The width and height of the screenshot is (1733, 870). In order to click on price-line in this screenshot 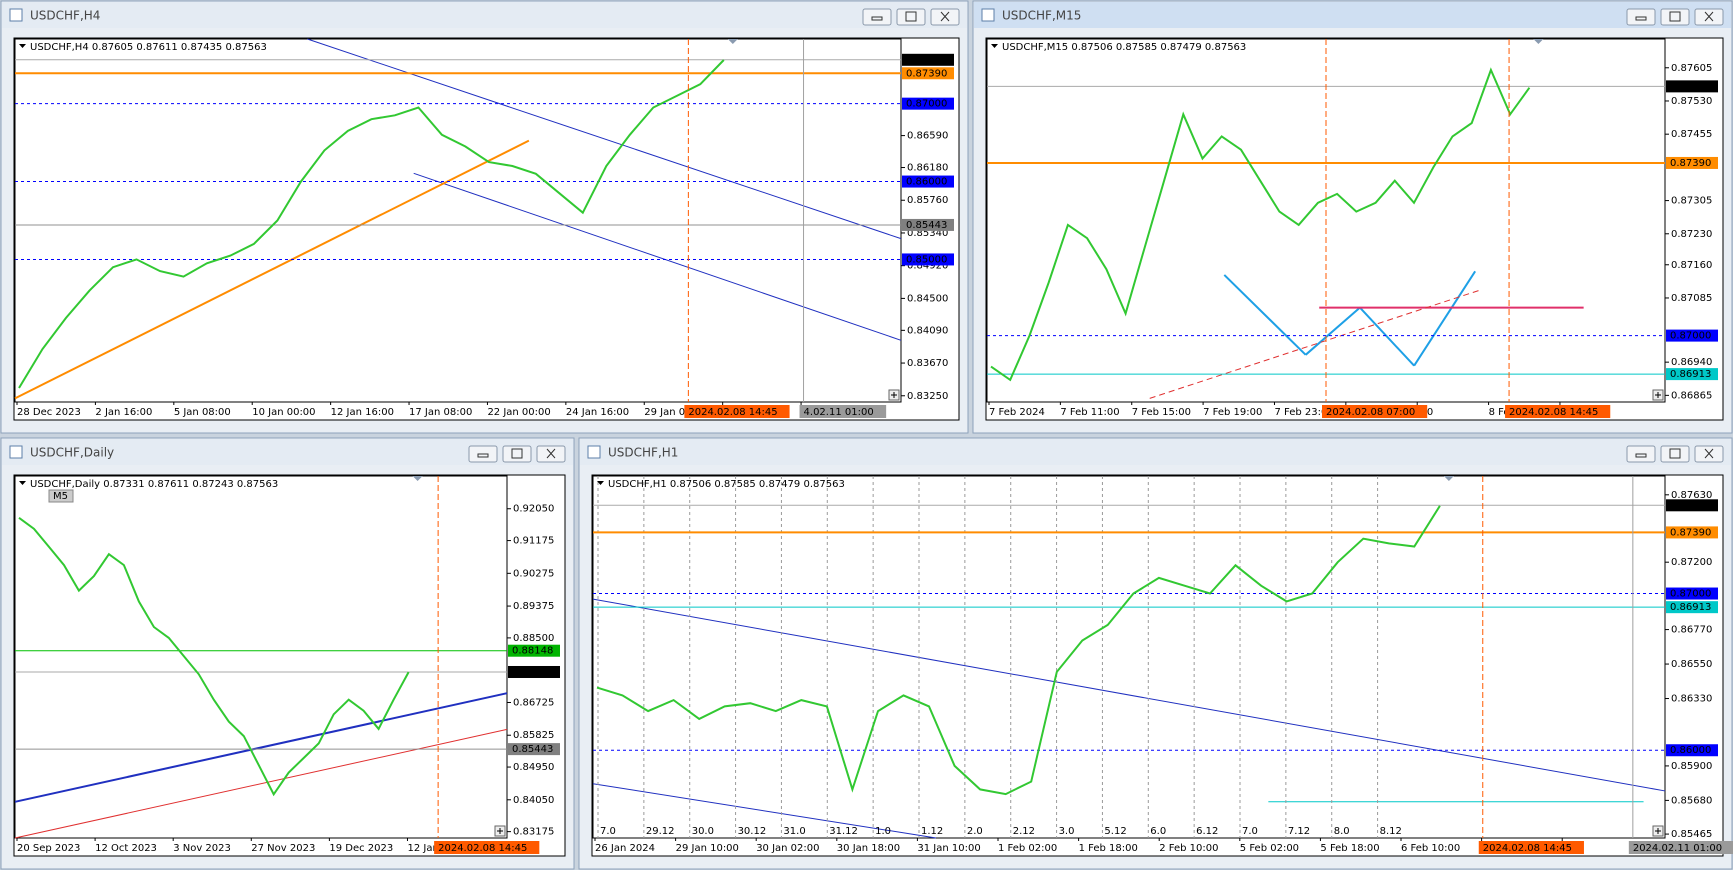, I will do `click(1260, 224)`.